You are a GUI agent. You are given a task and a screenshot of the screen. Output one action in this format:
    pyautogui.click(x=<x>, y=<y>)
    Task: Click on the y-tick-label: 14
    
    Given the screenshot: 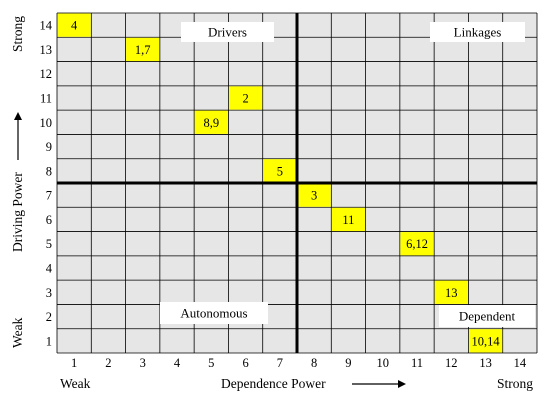 What is the action you would take?
    pyautogui.click(x=46, y=26)
    